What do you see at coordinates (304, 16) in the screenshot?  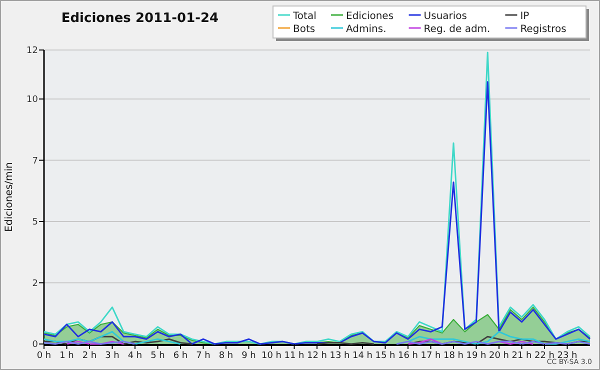 I see `legend-label: Total` at bounding box center [304, 16].